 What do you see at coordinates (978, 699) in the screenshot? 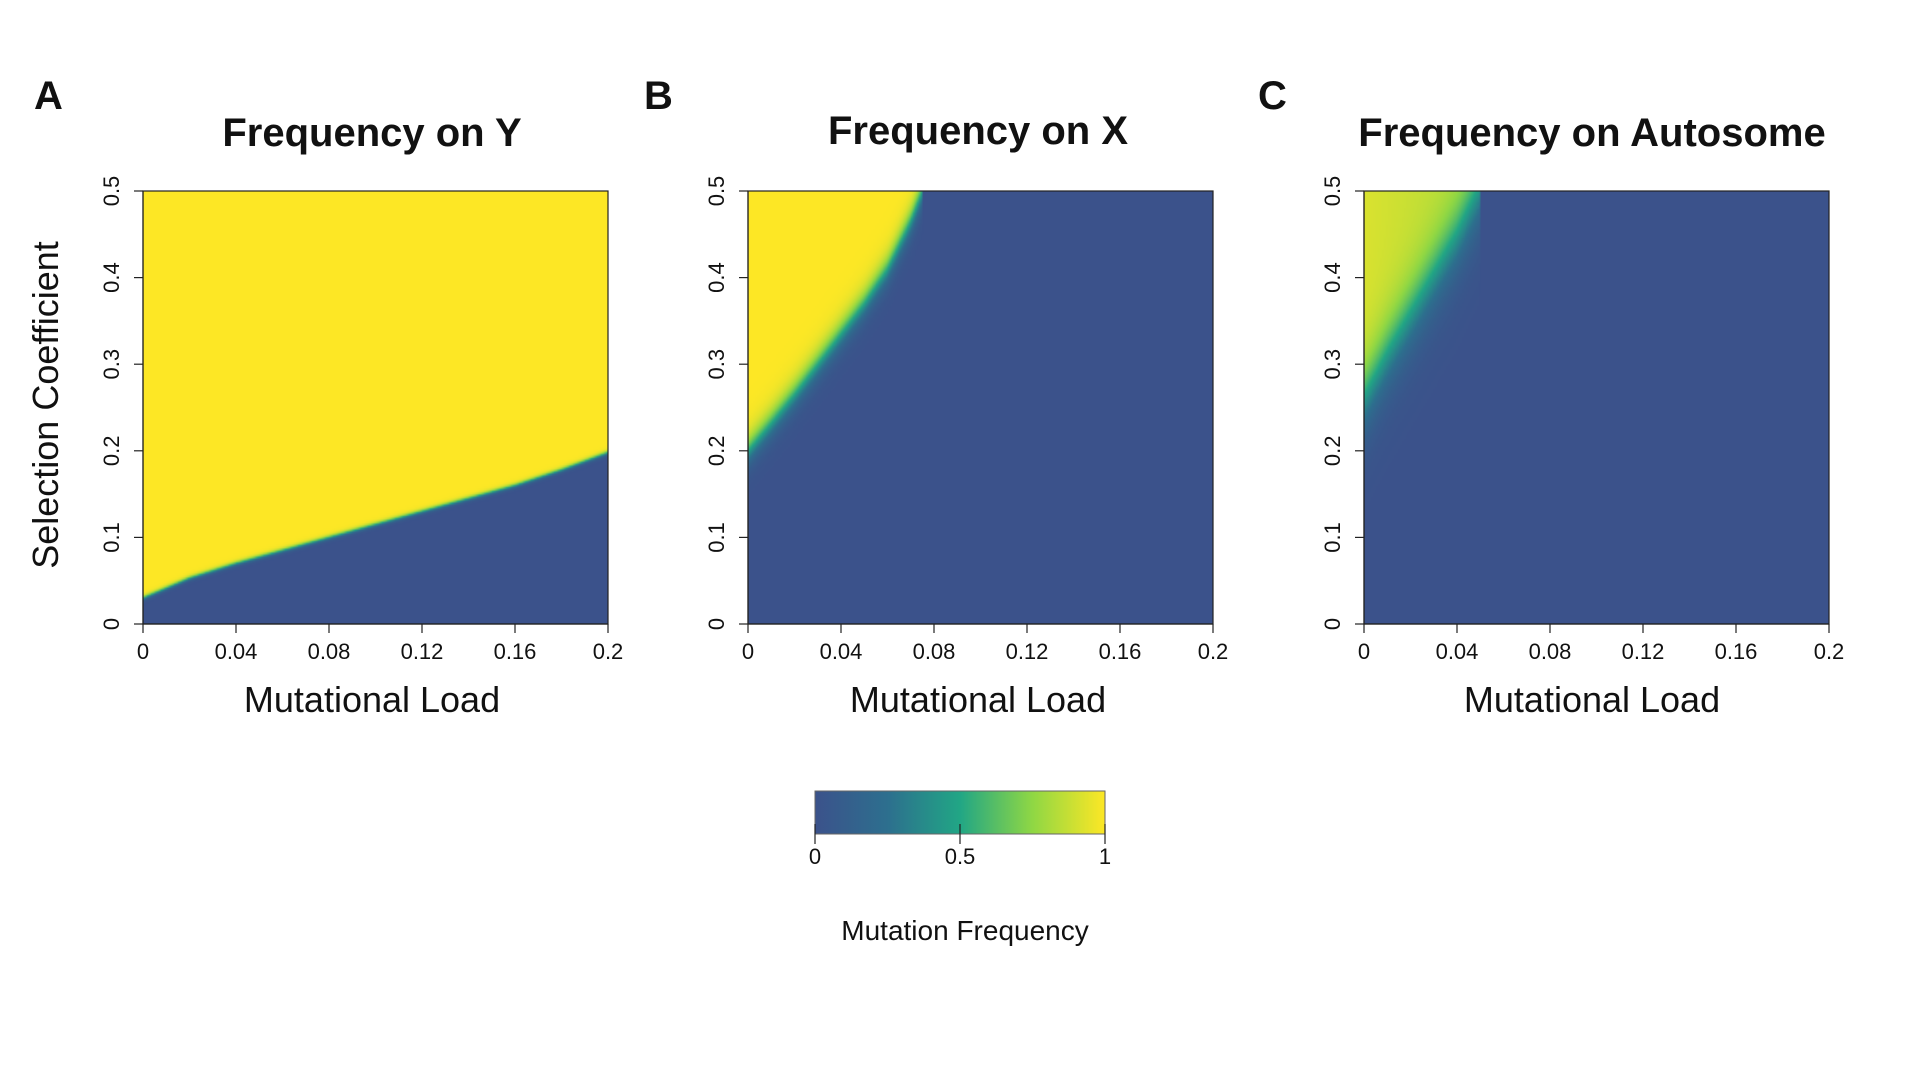
I see `x-axis-label-b: Mutational Load` at bounding box center [978, 699].